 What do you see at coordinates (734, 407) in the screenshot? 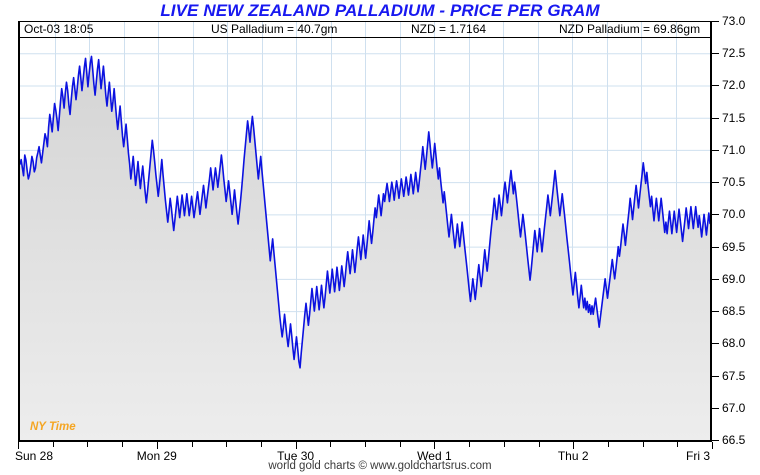
I see `y-tick-label: 67.0` at bounding box center [734, 407].